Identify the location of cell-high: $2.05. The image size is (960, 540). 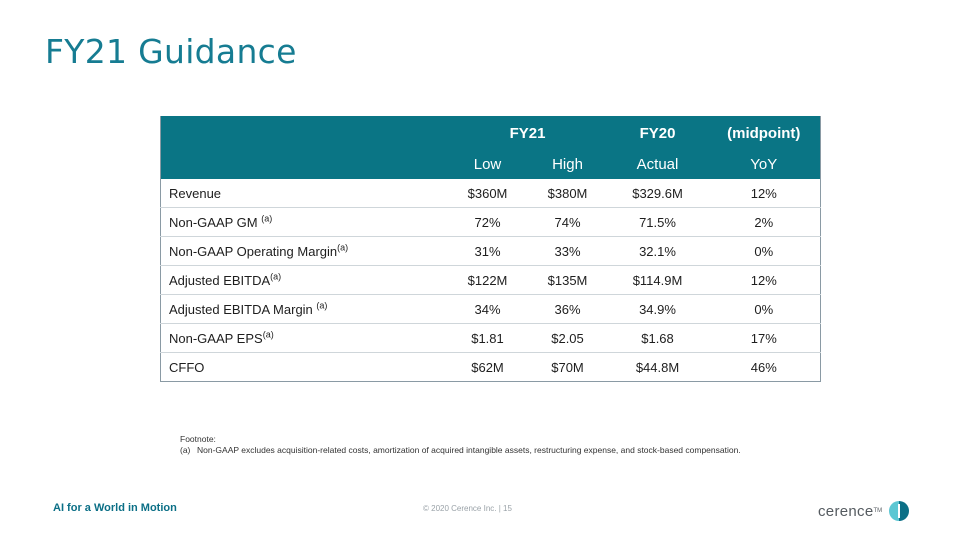
(567, 338).